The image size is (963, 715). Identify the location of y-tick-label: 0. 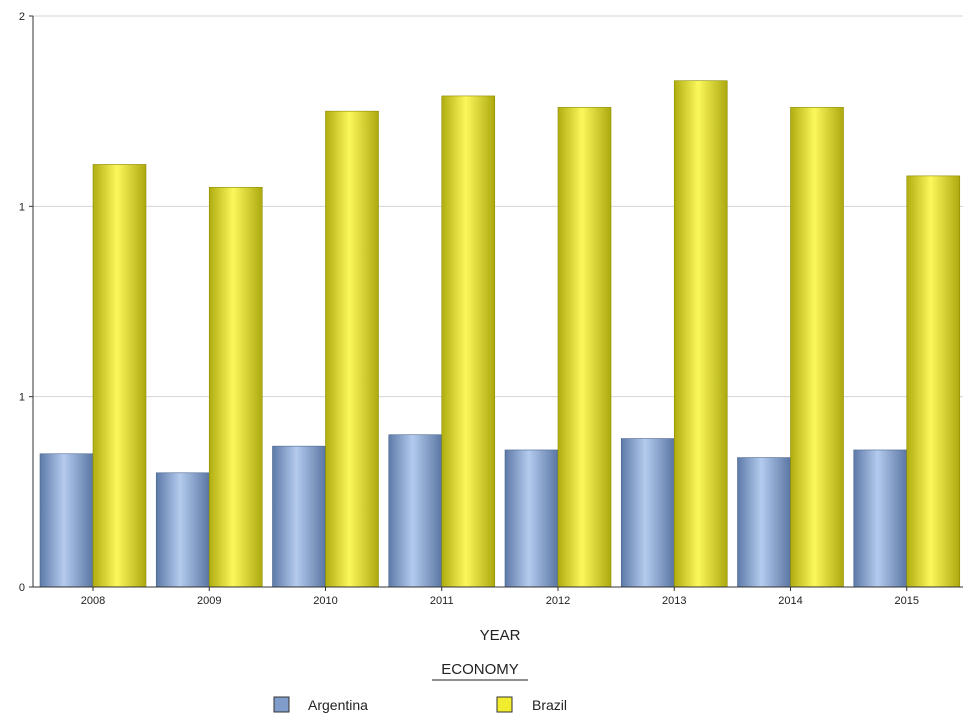
(22, 588).